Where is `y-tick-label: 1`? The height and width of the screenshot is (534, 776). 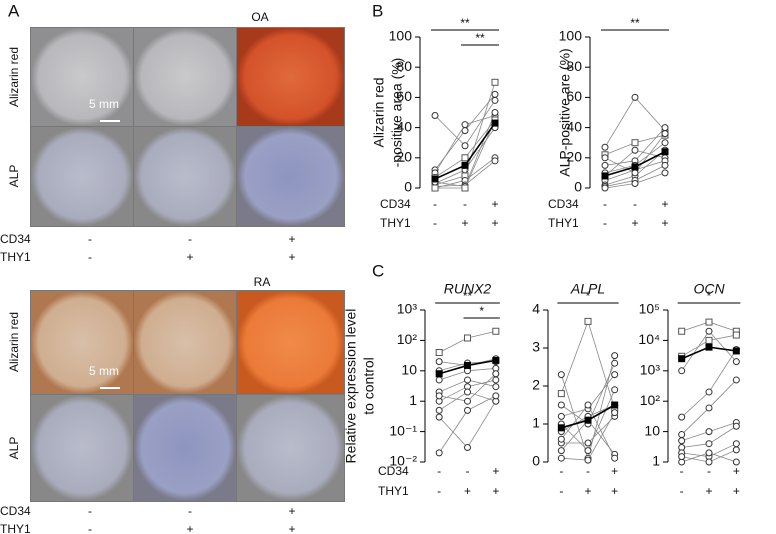 y-tick-label: 1 is located at coordinates (413, 400).